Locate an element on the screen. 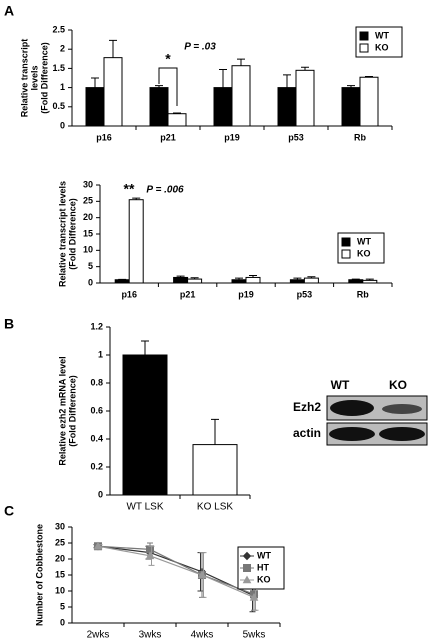 The height and width of the screenshot is (643, 432). y-tick-label: 1.2 is located at coordinates (96, 326).